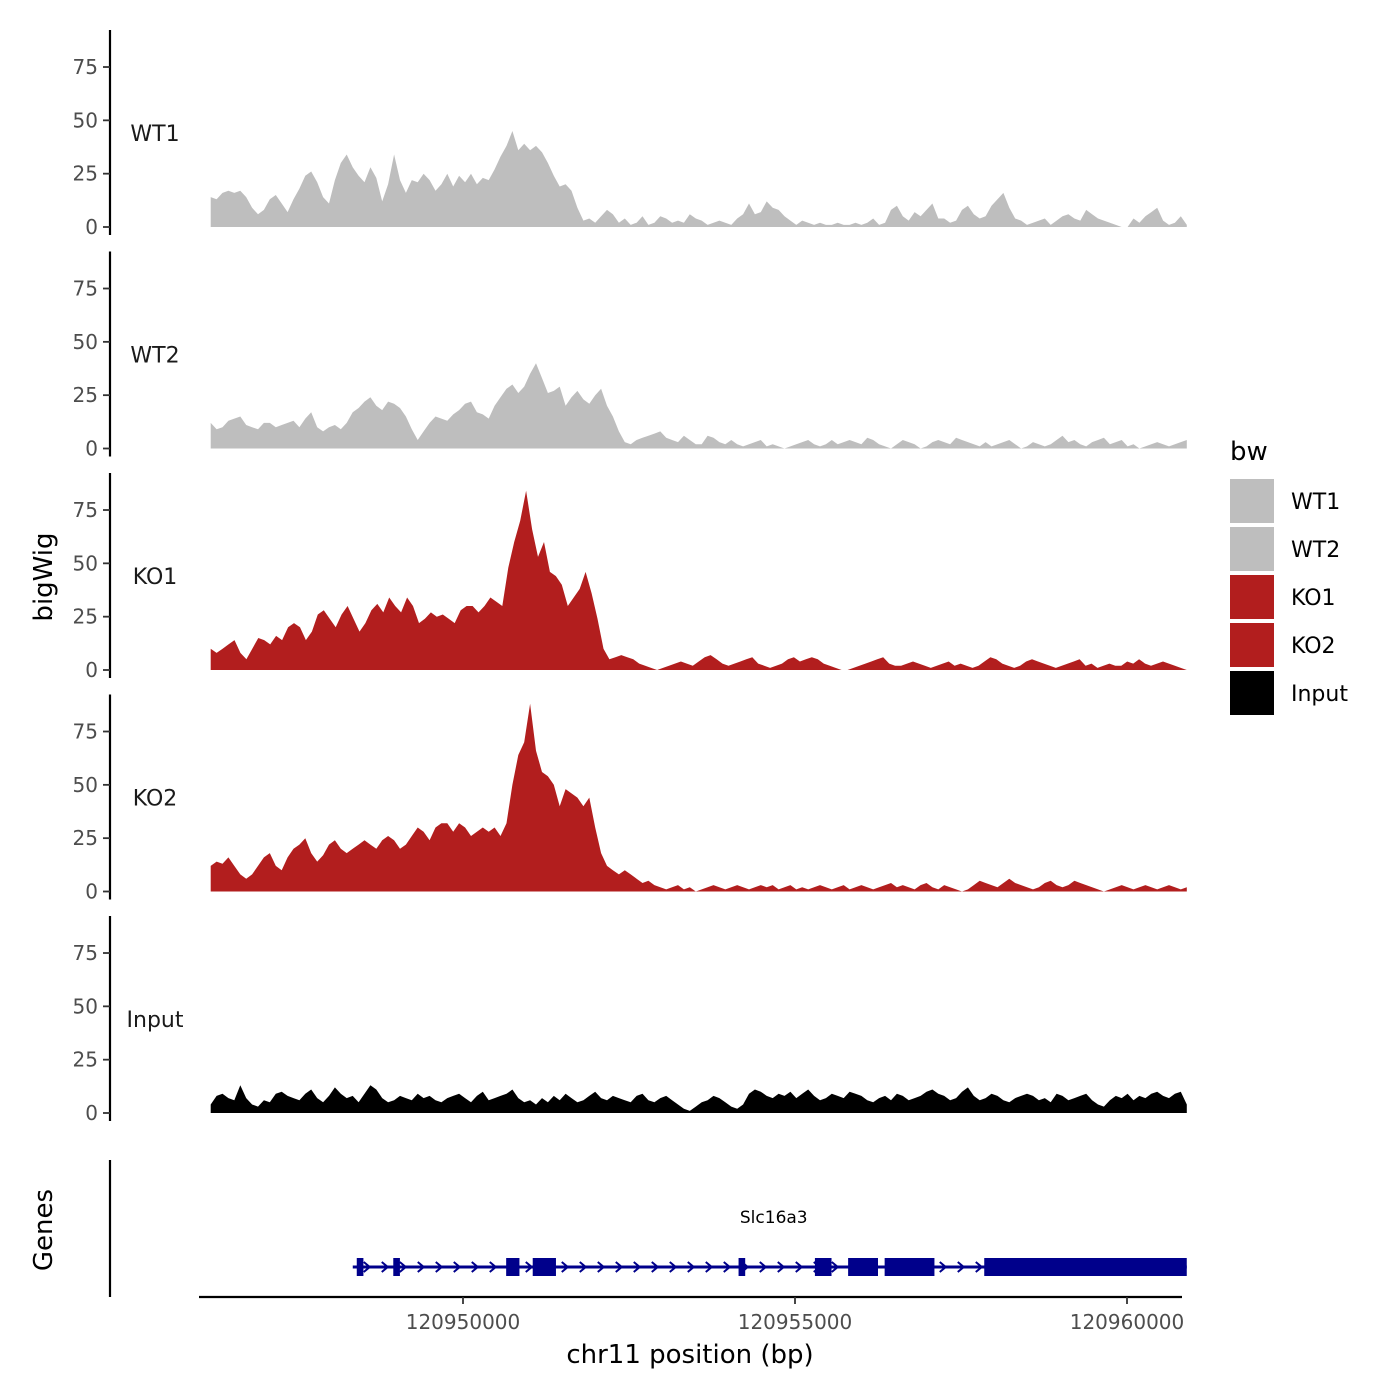 Image resolution: width=1400 pixels, height=1400 pixels. Describe the element at coordinates (698, 580) in the screenshot. I see `signal-area-ko1` at that location.